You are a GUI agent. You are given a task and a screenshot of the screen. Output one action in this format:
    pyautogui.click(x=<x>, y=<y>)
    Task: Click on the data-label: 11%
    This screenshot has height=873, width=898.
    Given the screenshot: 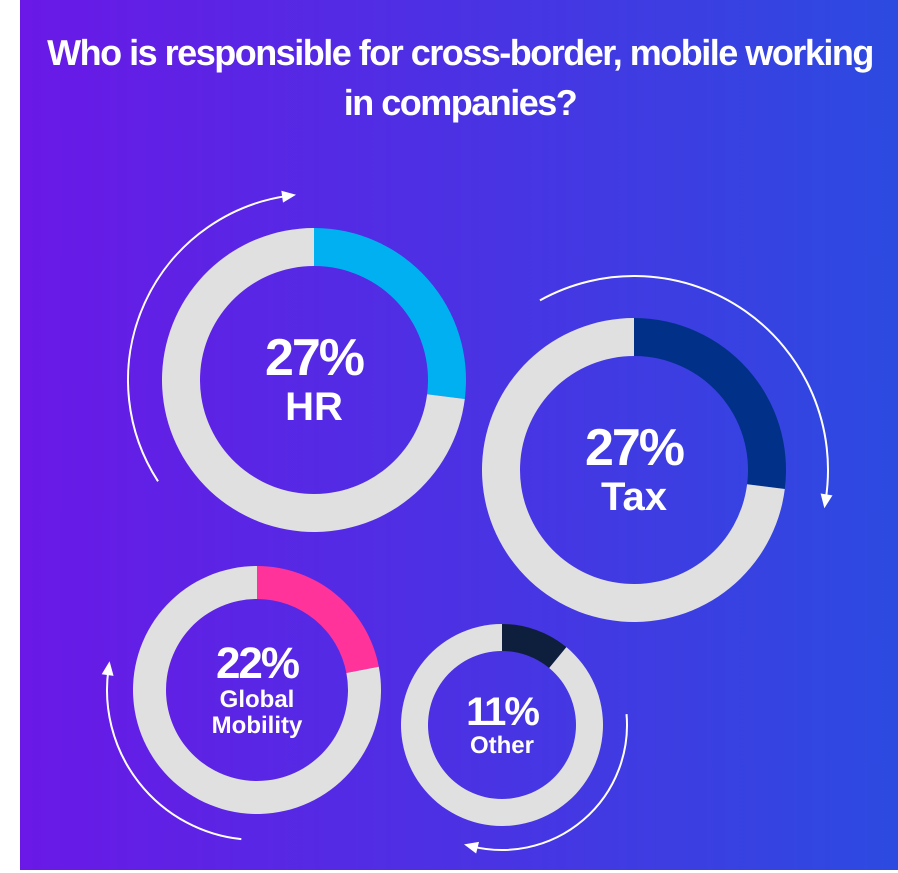 What is the action you would take?
    pyautogui.click(x=502, y=712)
    